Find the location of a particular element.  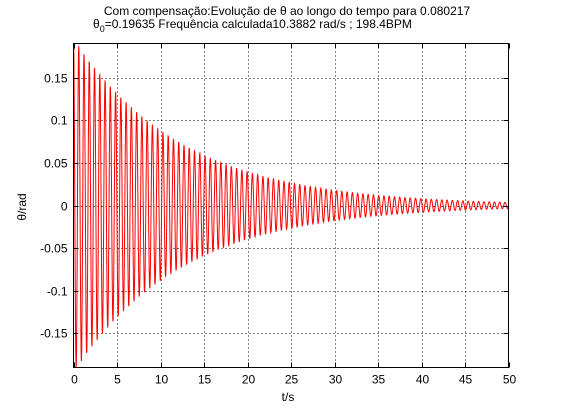

x-tick-label: 35 is located at coordinates (379, 380).